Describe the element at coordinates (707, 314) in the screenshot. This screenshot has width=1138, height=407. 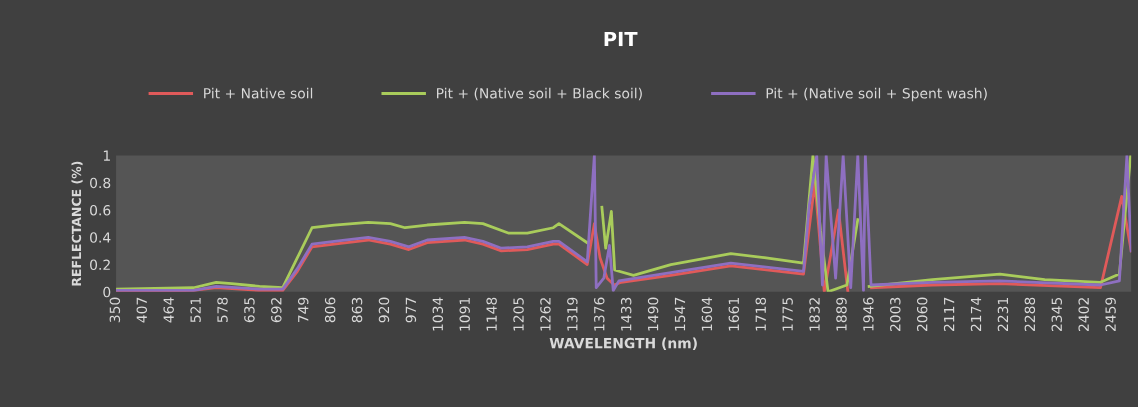
I see `x-tick-label: 1604` at that location.